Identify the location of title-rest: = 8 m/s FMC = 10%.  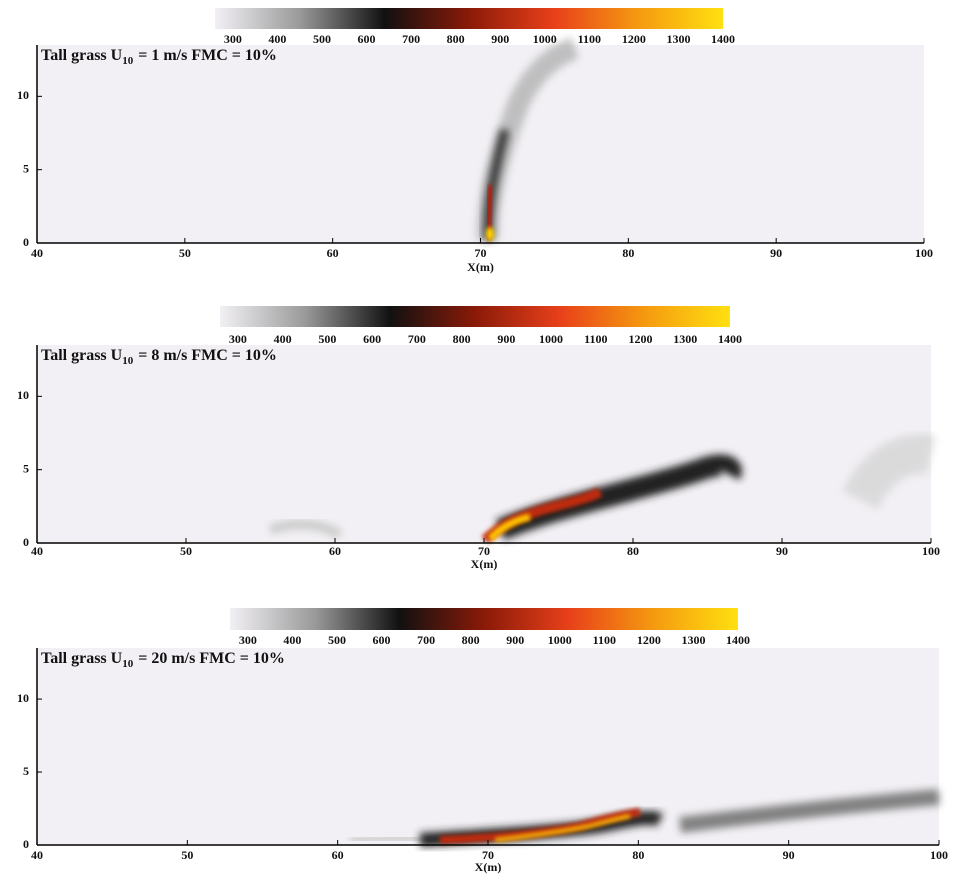
(207, 355).